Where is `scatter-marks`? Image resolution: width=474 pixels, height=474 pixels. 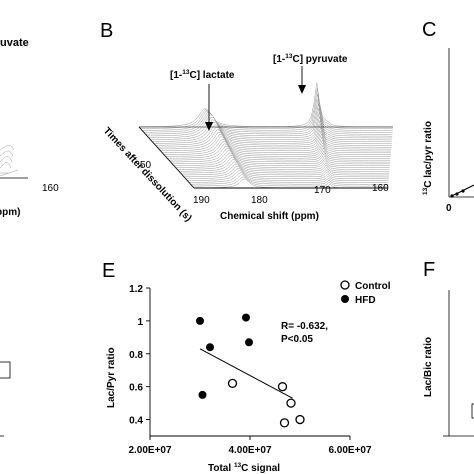 scatter-marks is located at coordinates (250, 370).